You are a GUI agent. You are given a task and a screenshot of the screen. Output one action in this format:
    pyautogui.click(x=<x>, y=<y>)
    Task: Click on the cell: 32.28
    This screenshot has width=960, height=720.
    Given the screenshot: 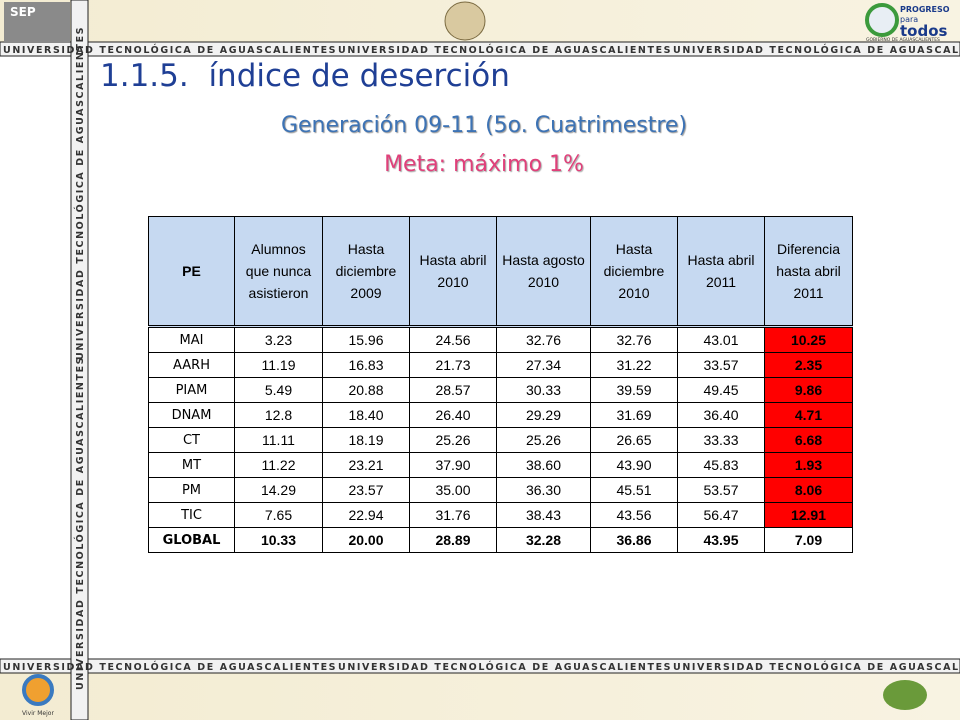 What is the action you would take?
    pyautogui.click(x=543, y=540)
    